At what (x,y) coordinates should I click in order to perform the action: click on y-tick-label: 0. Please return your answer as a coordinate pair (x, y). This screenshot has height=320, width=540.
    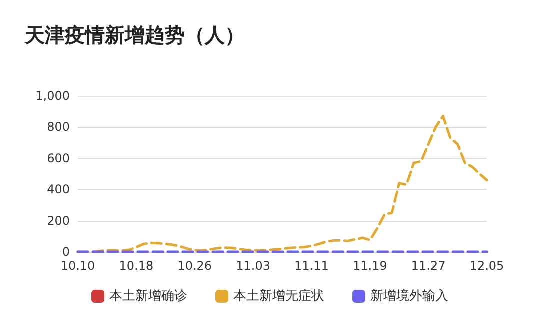
    Looking at the image, I should click on (66, 252).